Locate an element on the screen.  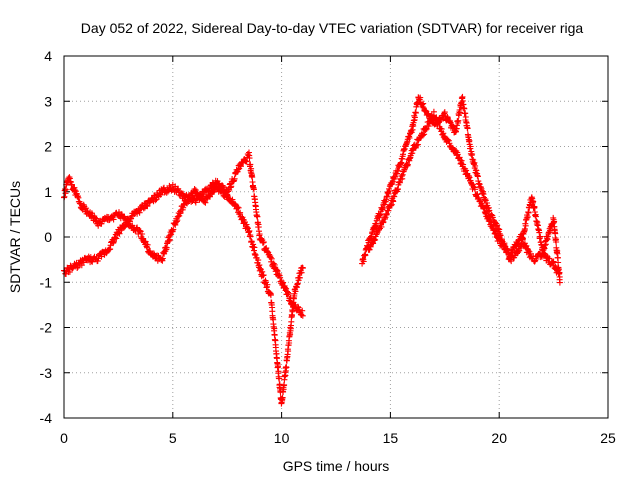
y-tick-label: 0 is located at coordinates (48, 237).